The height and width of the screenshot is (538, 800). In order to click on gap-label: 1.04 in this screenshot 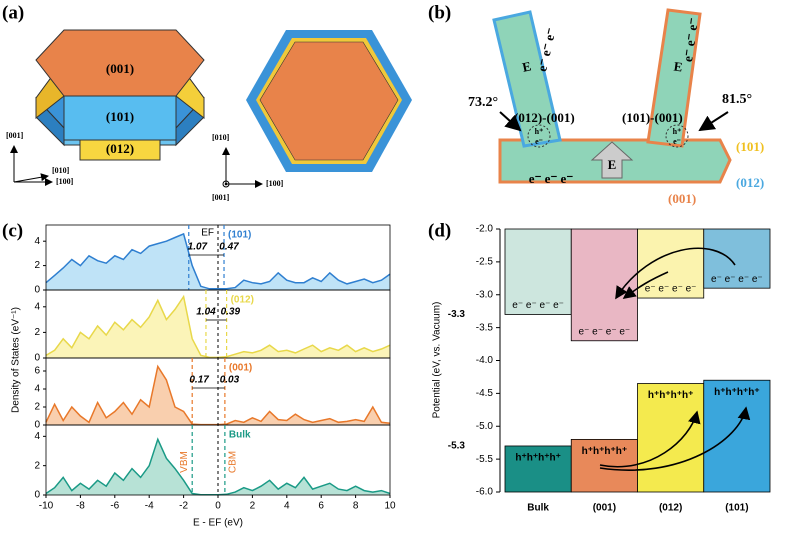, I will do `click(206, 312)`.